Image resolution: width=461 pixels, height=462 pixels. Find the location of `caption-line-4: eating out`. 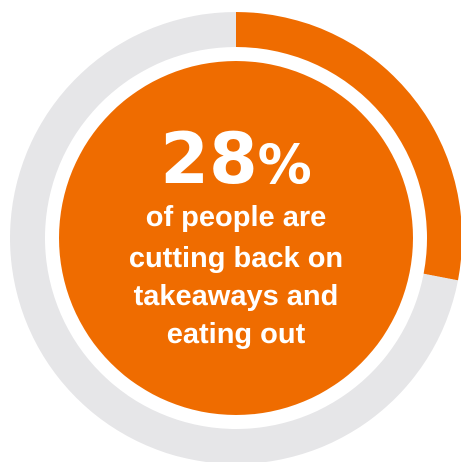

caption-line-4: eating out is located at coordinates (236, 334).